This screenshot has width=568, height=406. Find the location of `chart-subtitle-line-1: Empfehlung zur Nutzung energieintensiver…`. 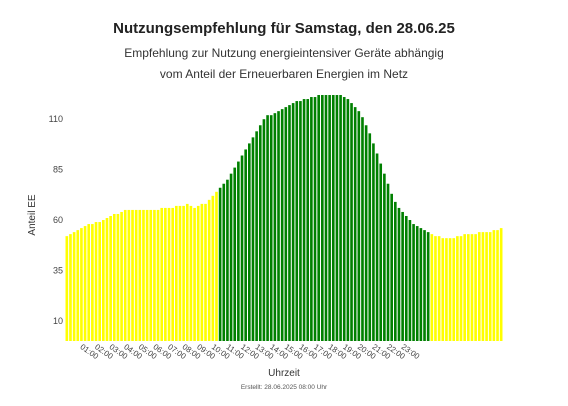

chart-subtitle-line-1: Empfehlung zur Nutzung energieintensiver… is located at coordinates (284, 53).